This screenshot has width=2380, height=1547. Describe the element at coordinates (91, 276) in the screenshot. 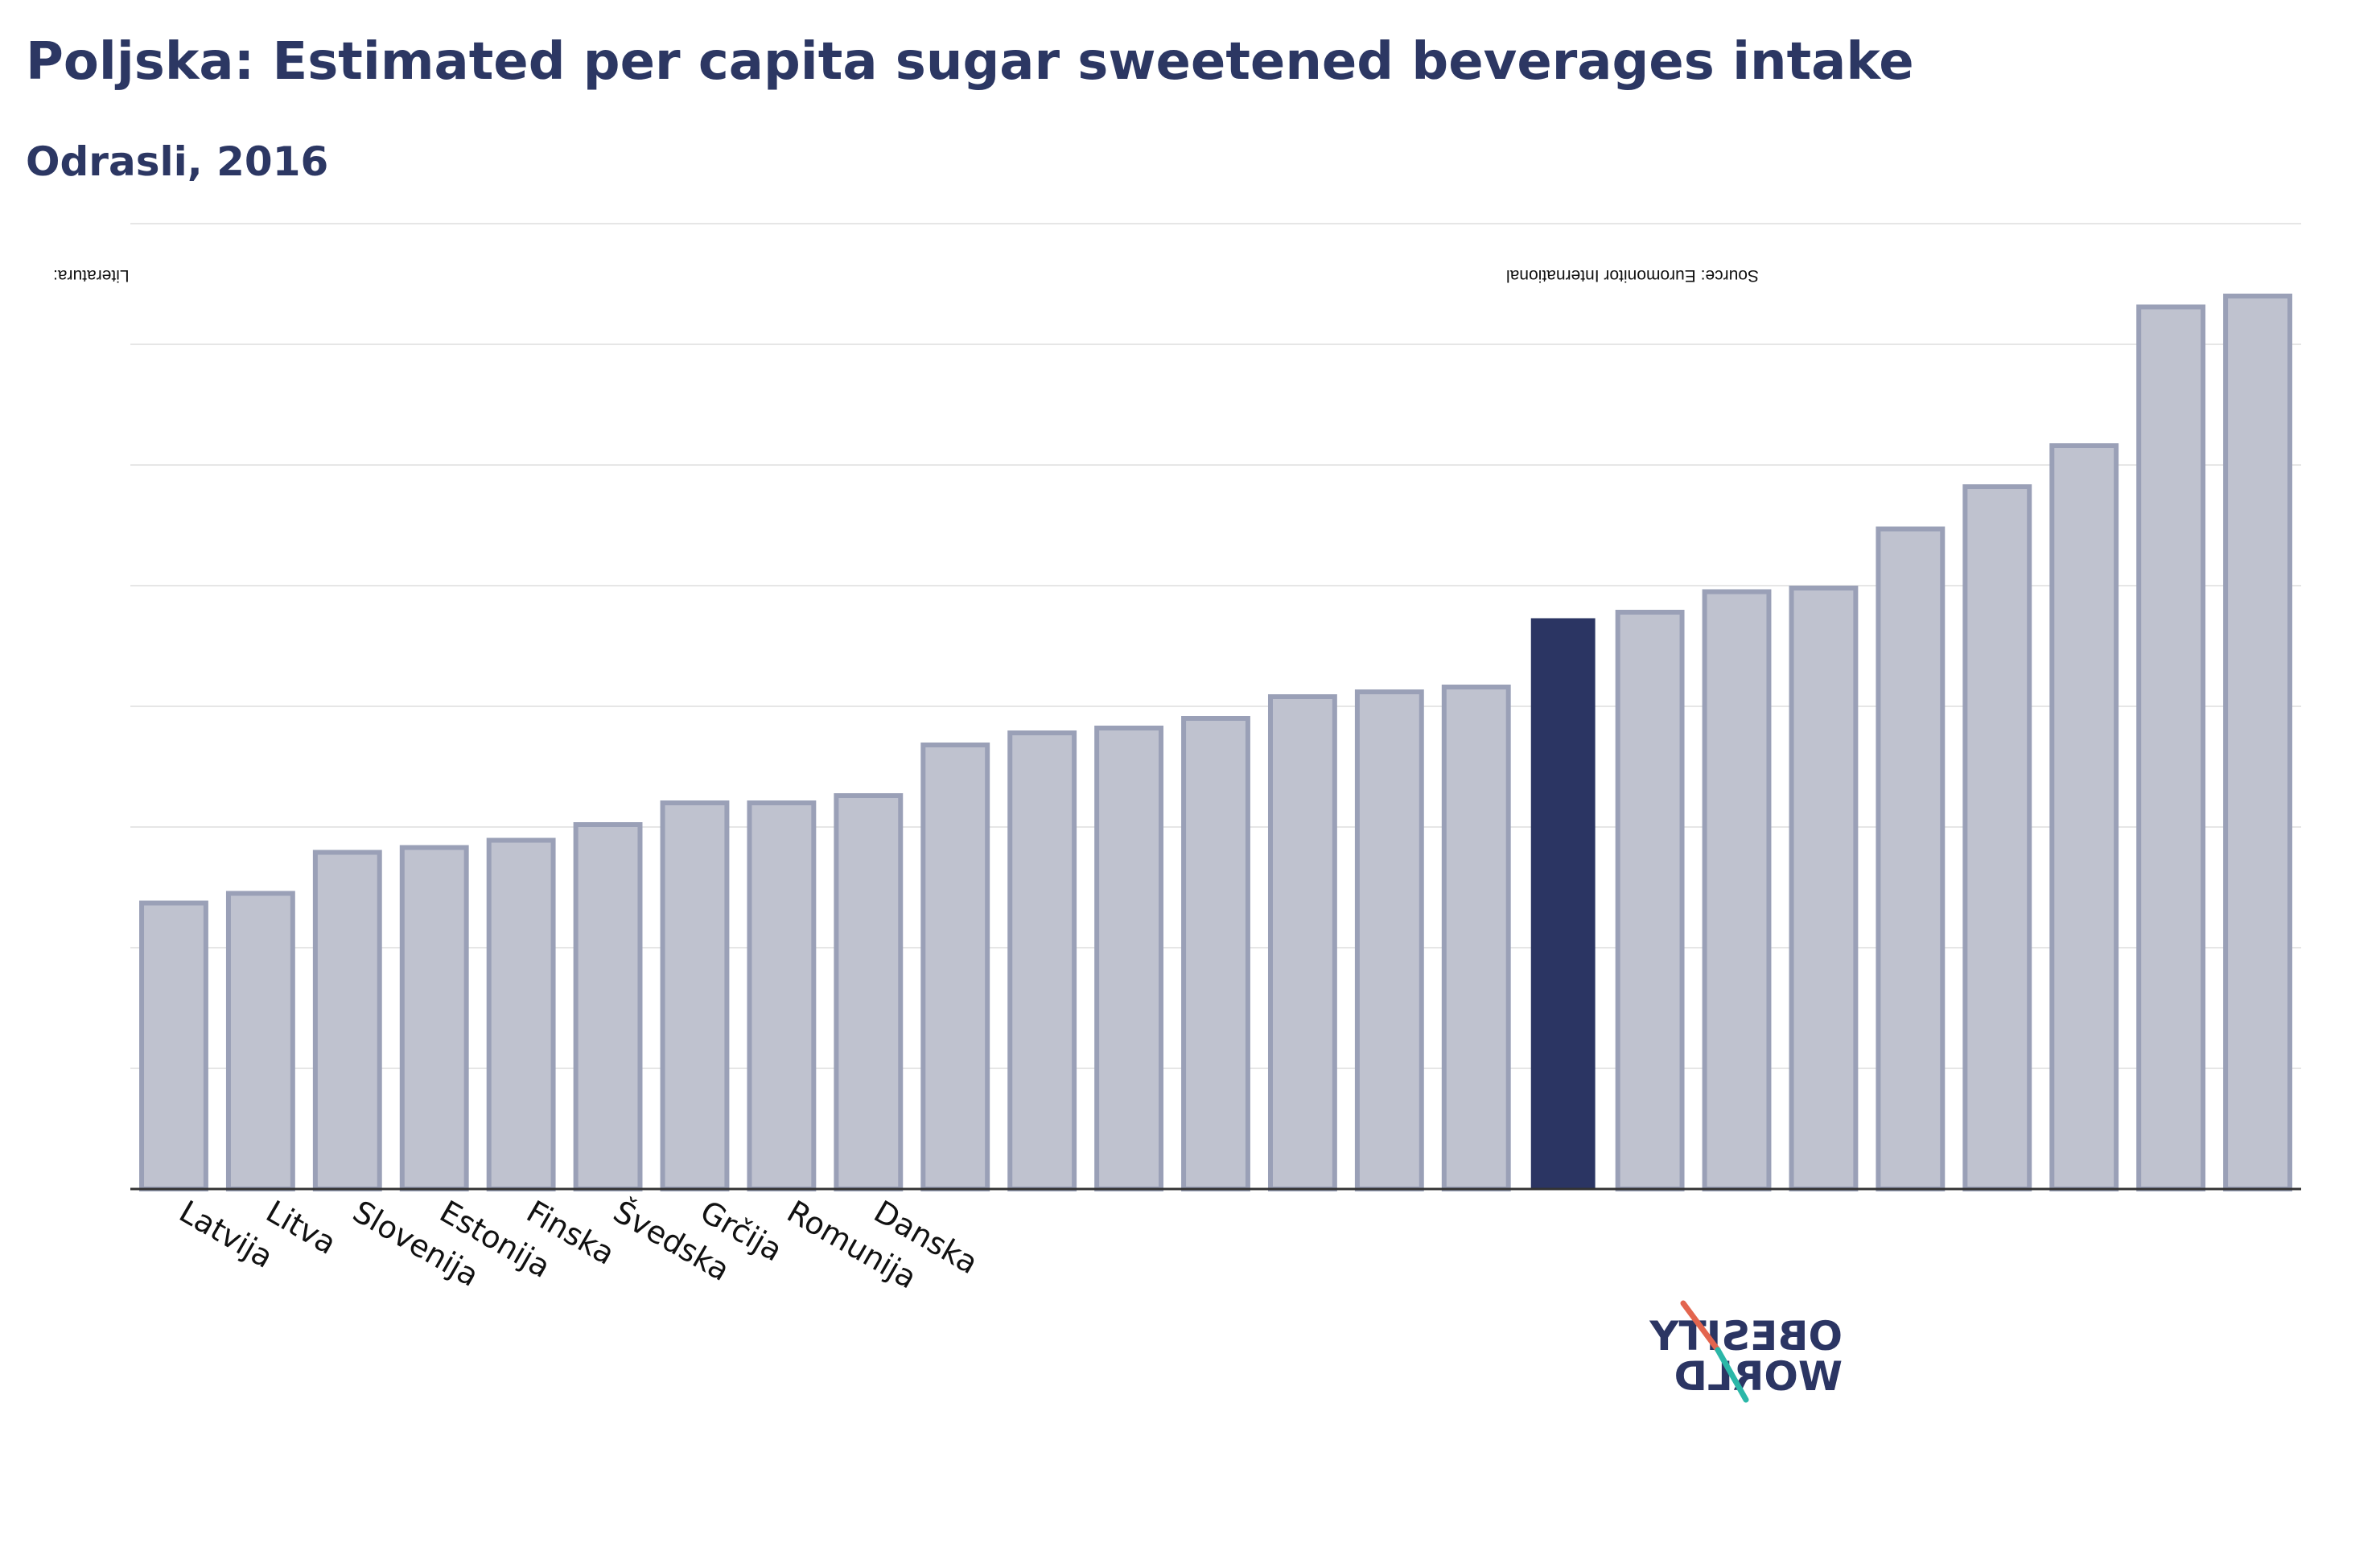

I see `literature-note: Literatura:` at that location.